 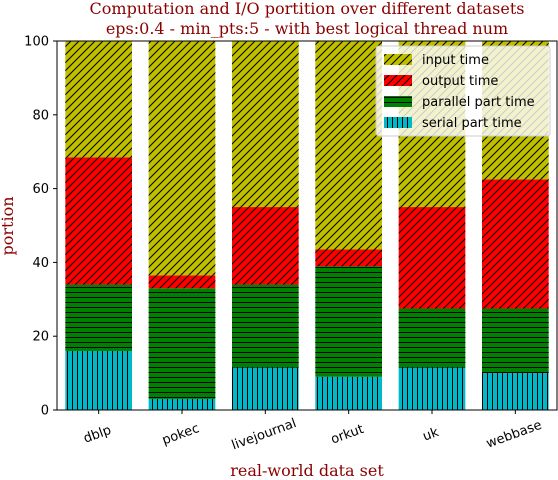 I want to click on x-axis: dblp pokec livejournal orkut uk webbase, so click(x=313, y=431).